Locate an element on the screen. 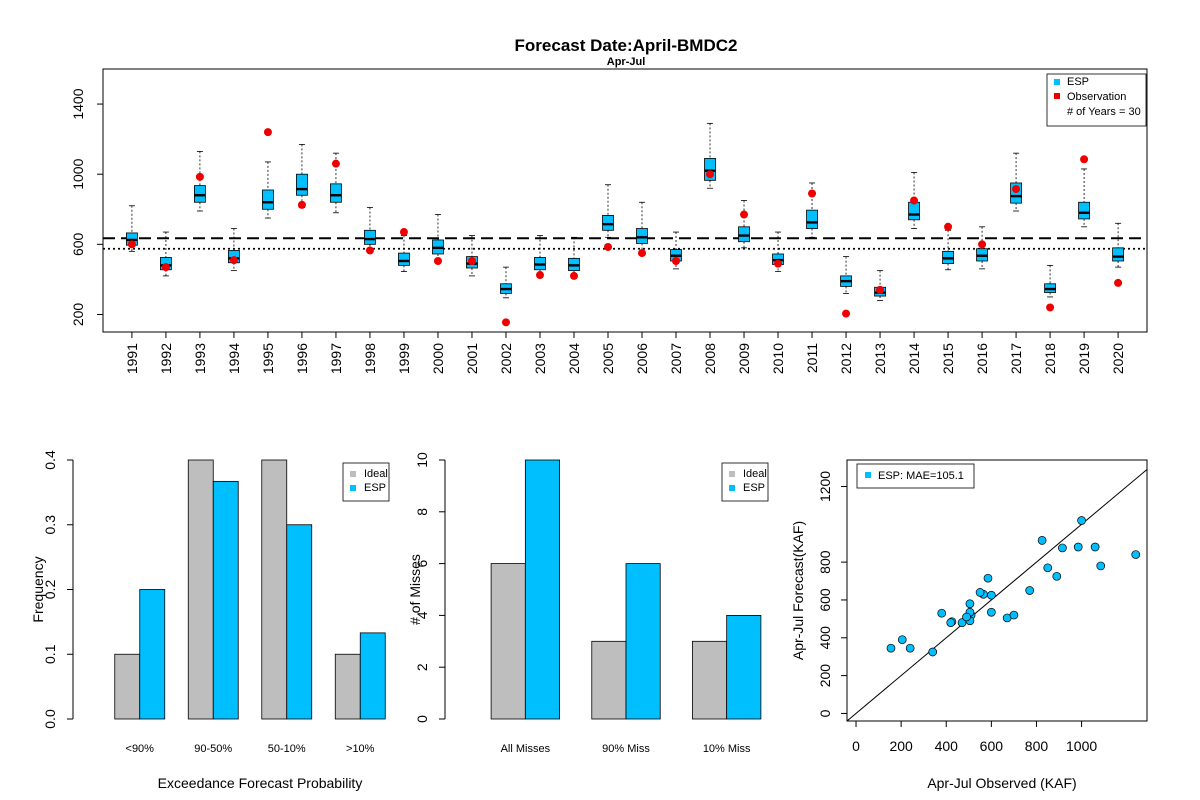 The image size is (1200, 800). legend-label-mae: ESP: MAE=105.1 is located at coordinates (921, 476).